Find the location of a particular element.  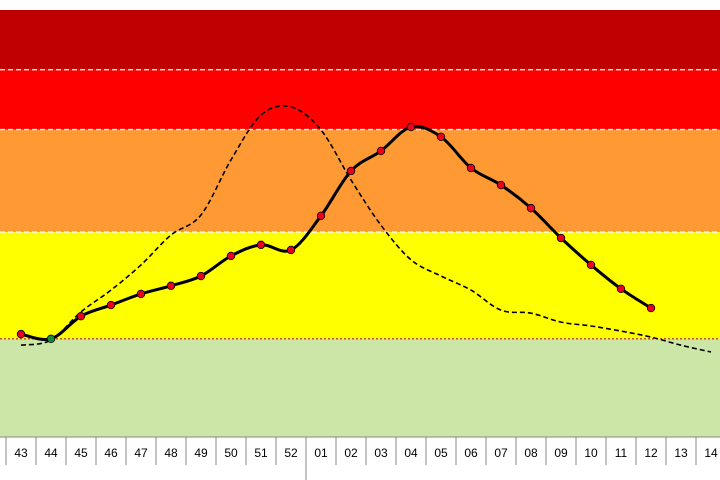

x-tick-label: 43 is located at coordinates (21, 453).